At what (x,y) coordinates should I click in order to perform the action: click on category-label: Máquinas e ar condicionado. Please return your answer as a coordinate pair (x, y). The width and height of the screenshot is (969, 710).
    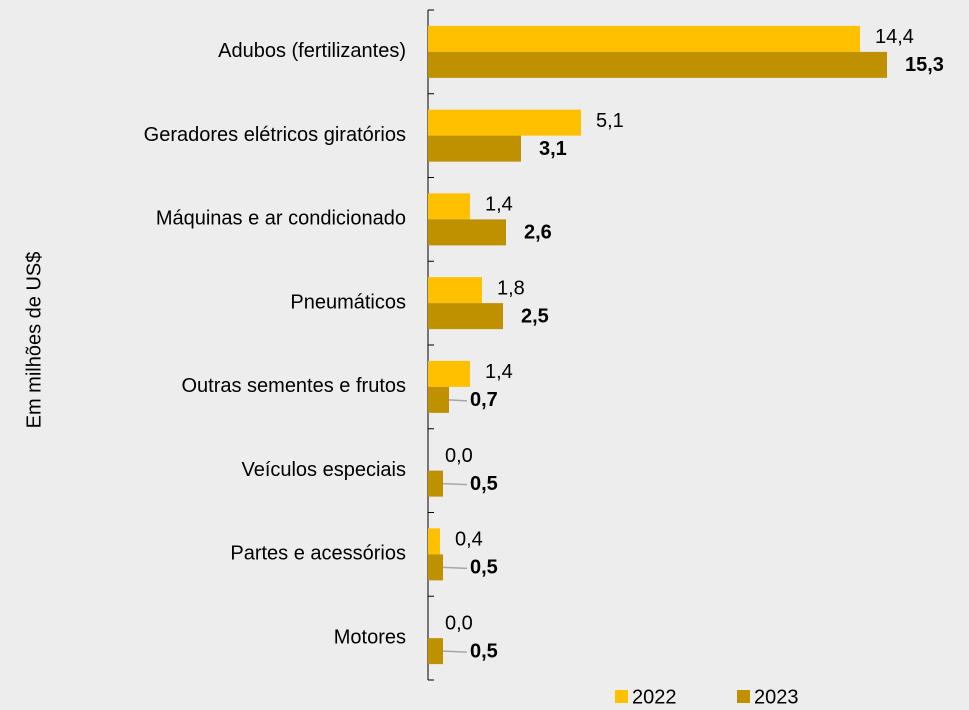
    Looking at the image, I should click on (281, 219).